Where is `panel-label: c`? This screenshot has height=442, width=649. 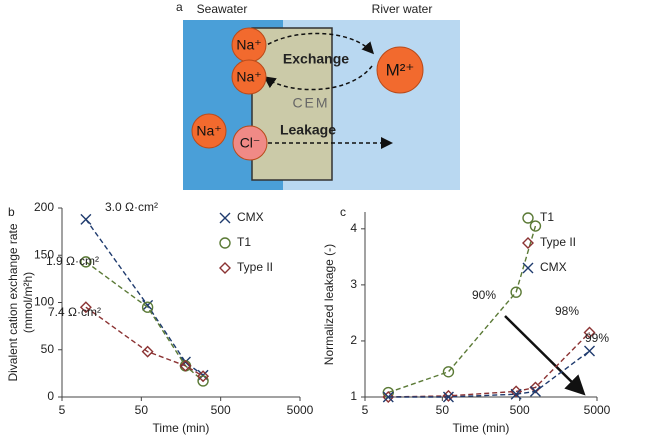 panel-label: c is located at coordinates (343, 212).